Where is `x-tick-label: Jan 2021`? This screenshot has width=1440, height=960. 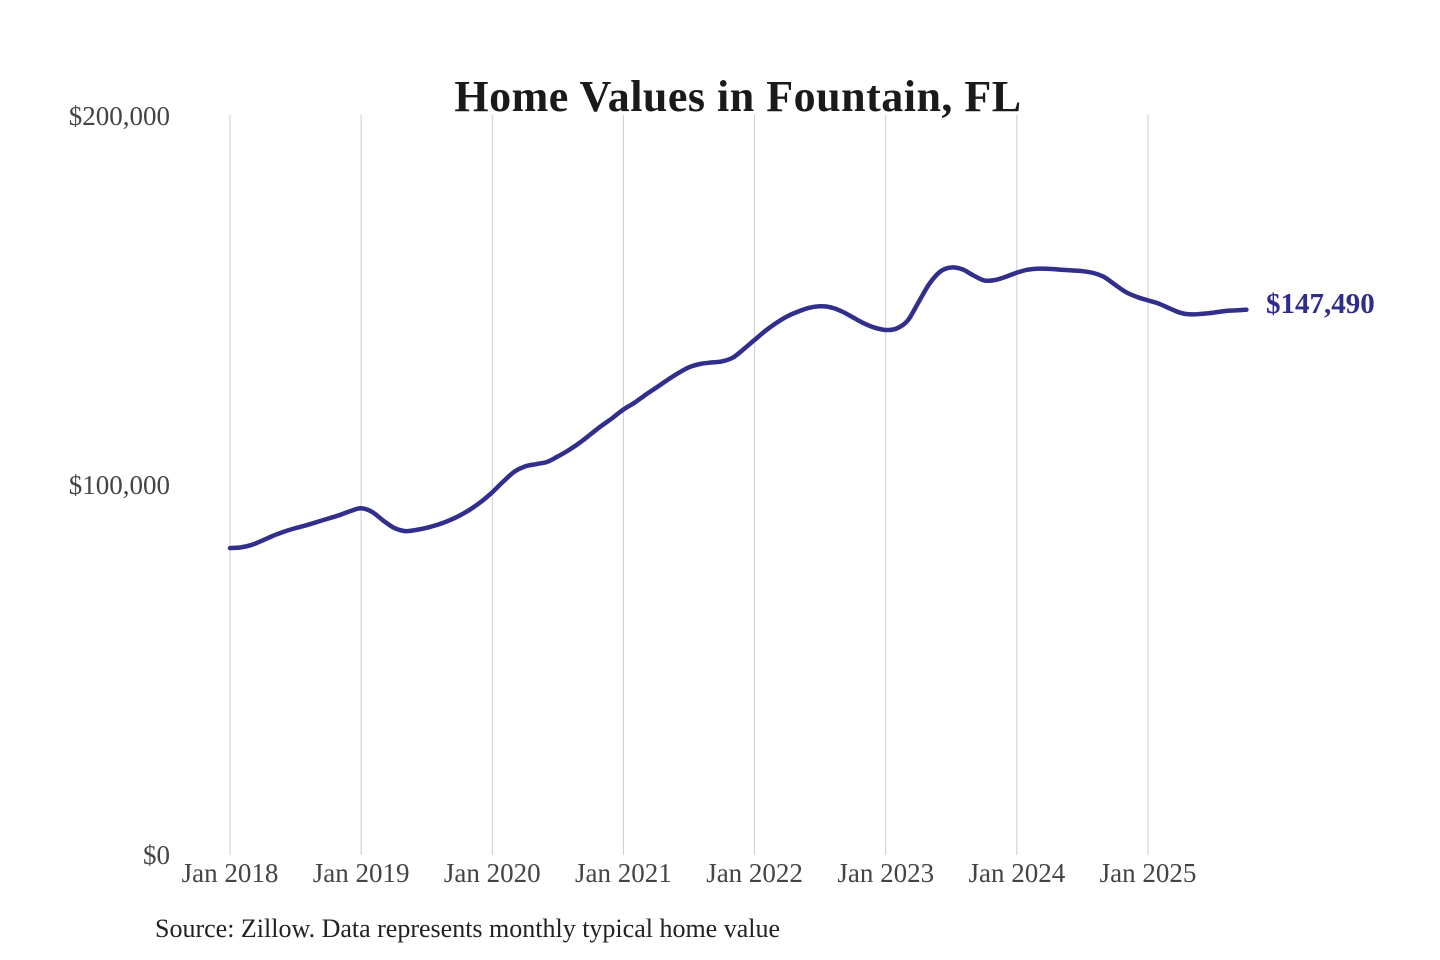
x-tick-label: Jan 2021 is located at coordinates (623, 873).